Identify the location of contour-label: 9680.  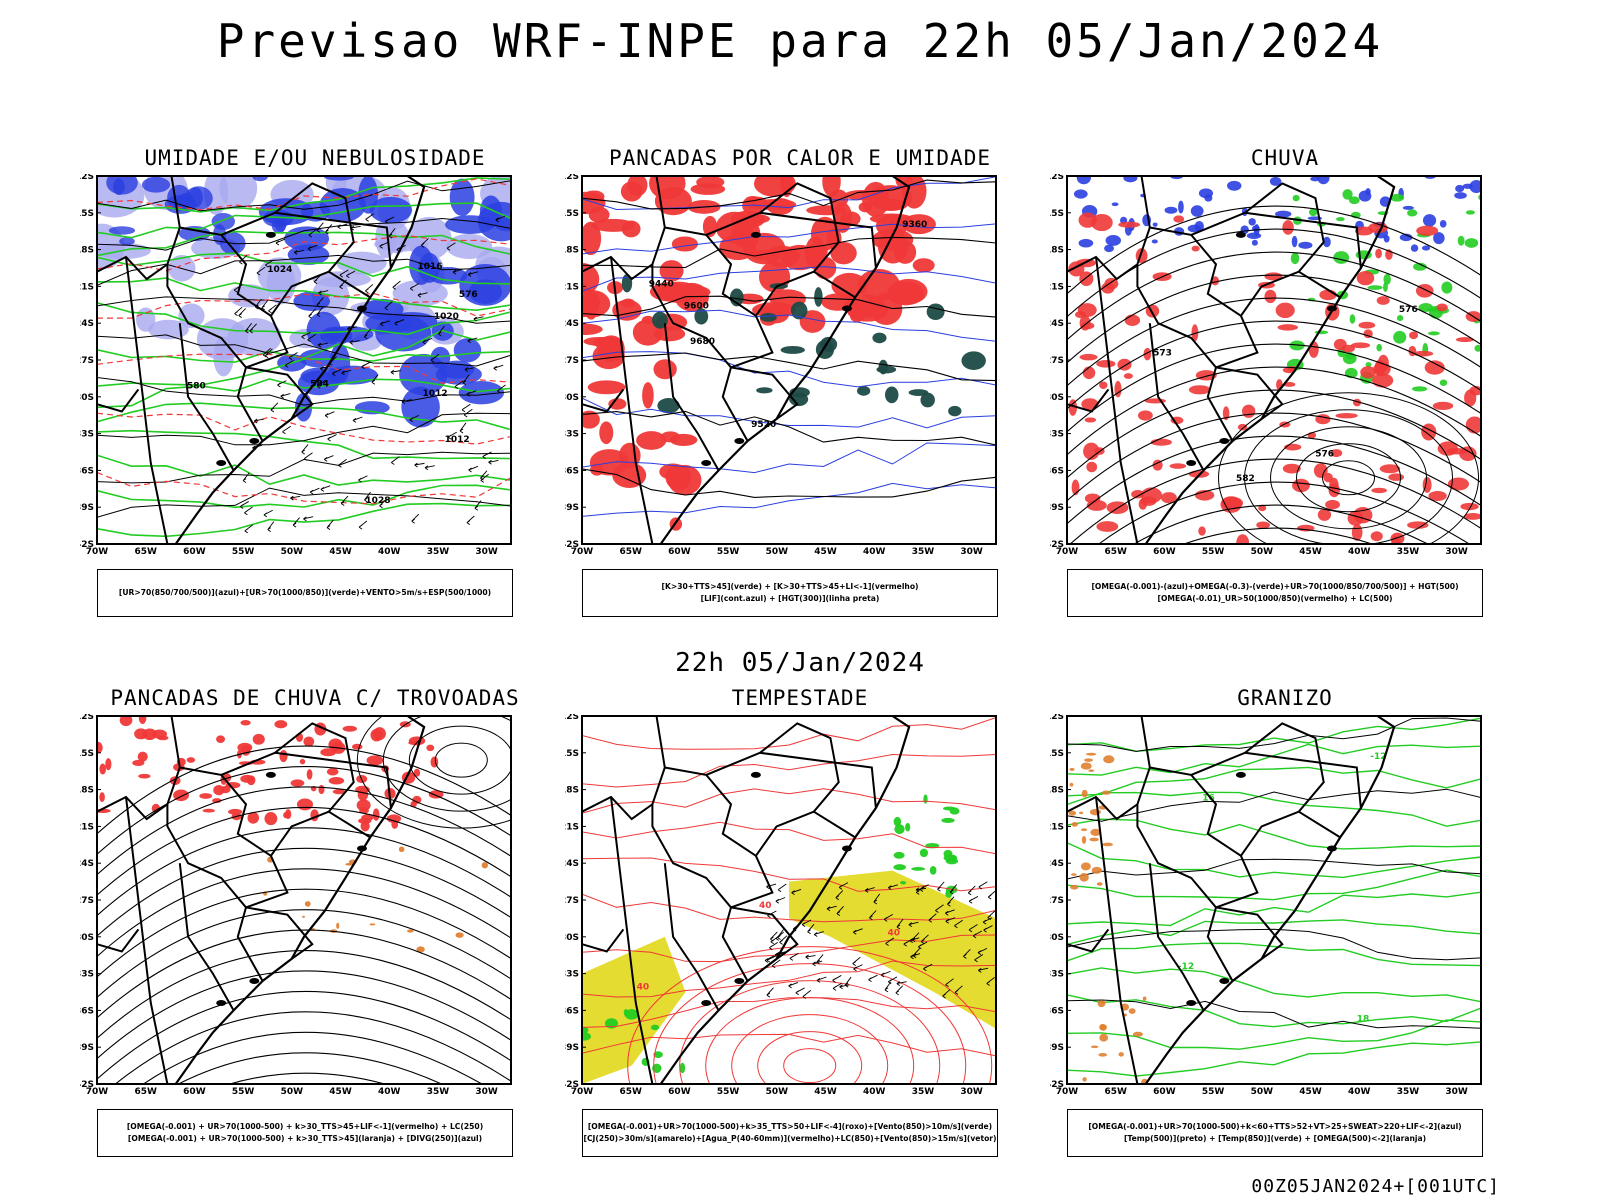
(702, 342).